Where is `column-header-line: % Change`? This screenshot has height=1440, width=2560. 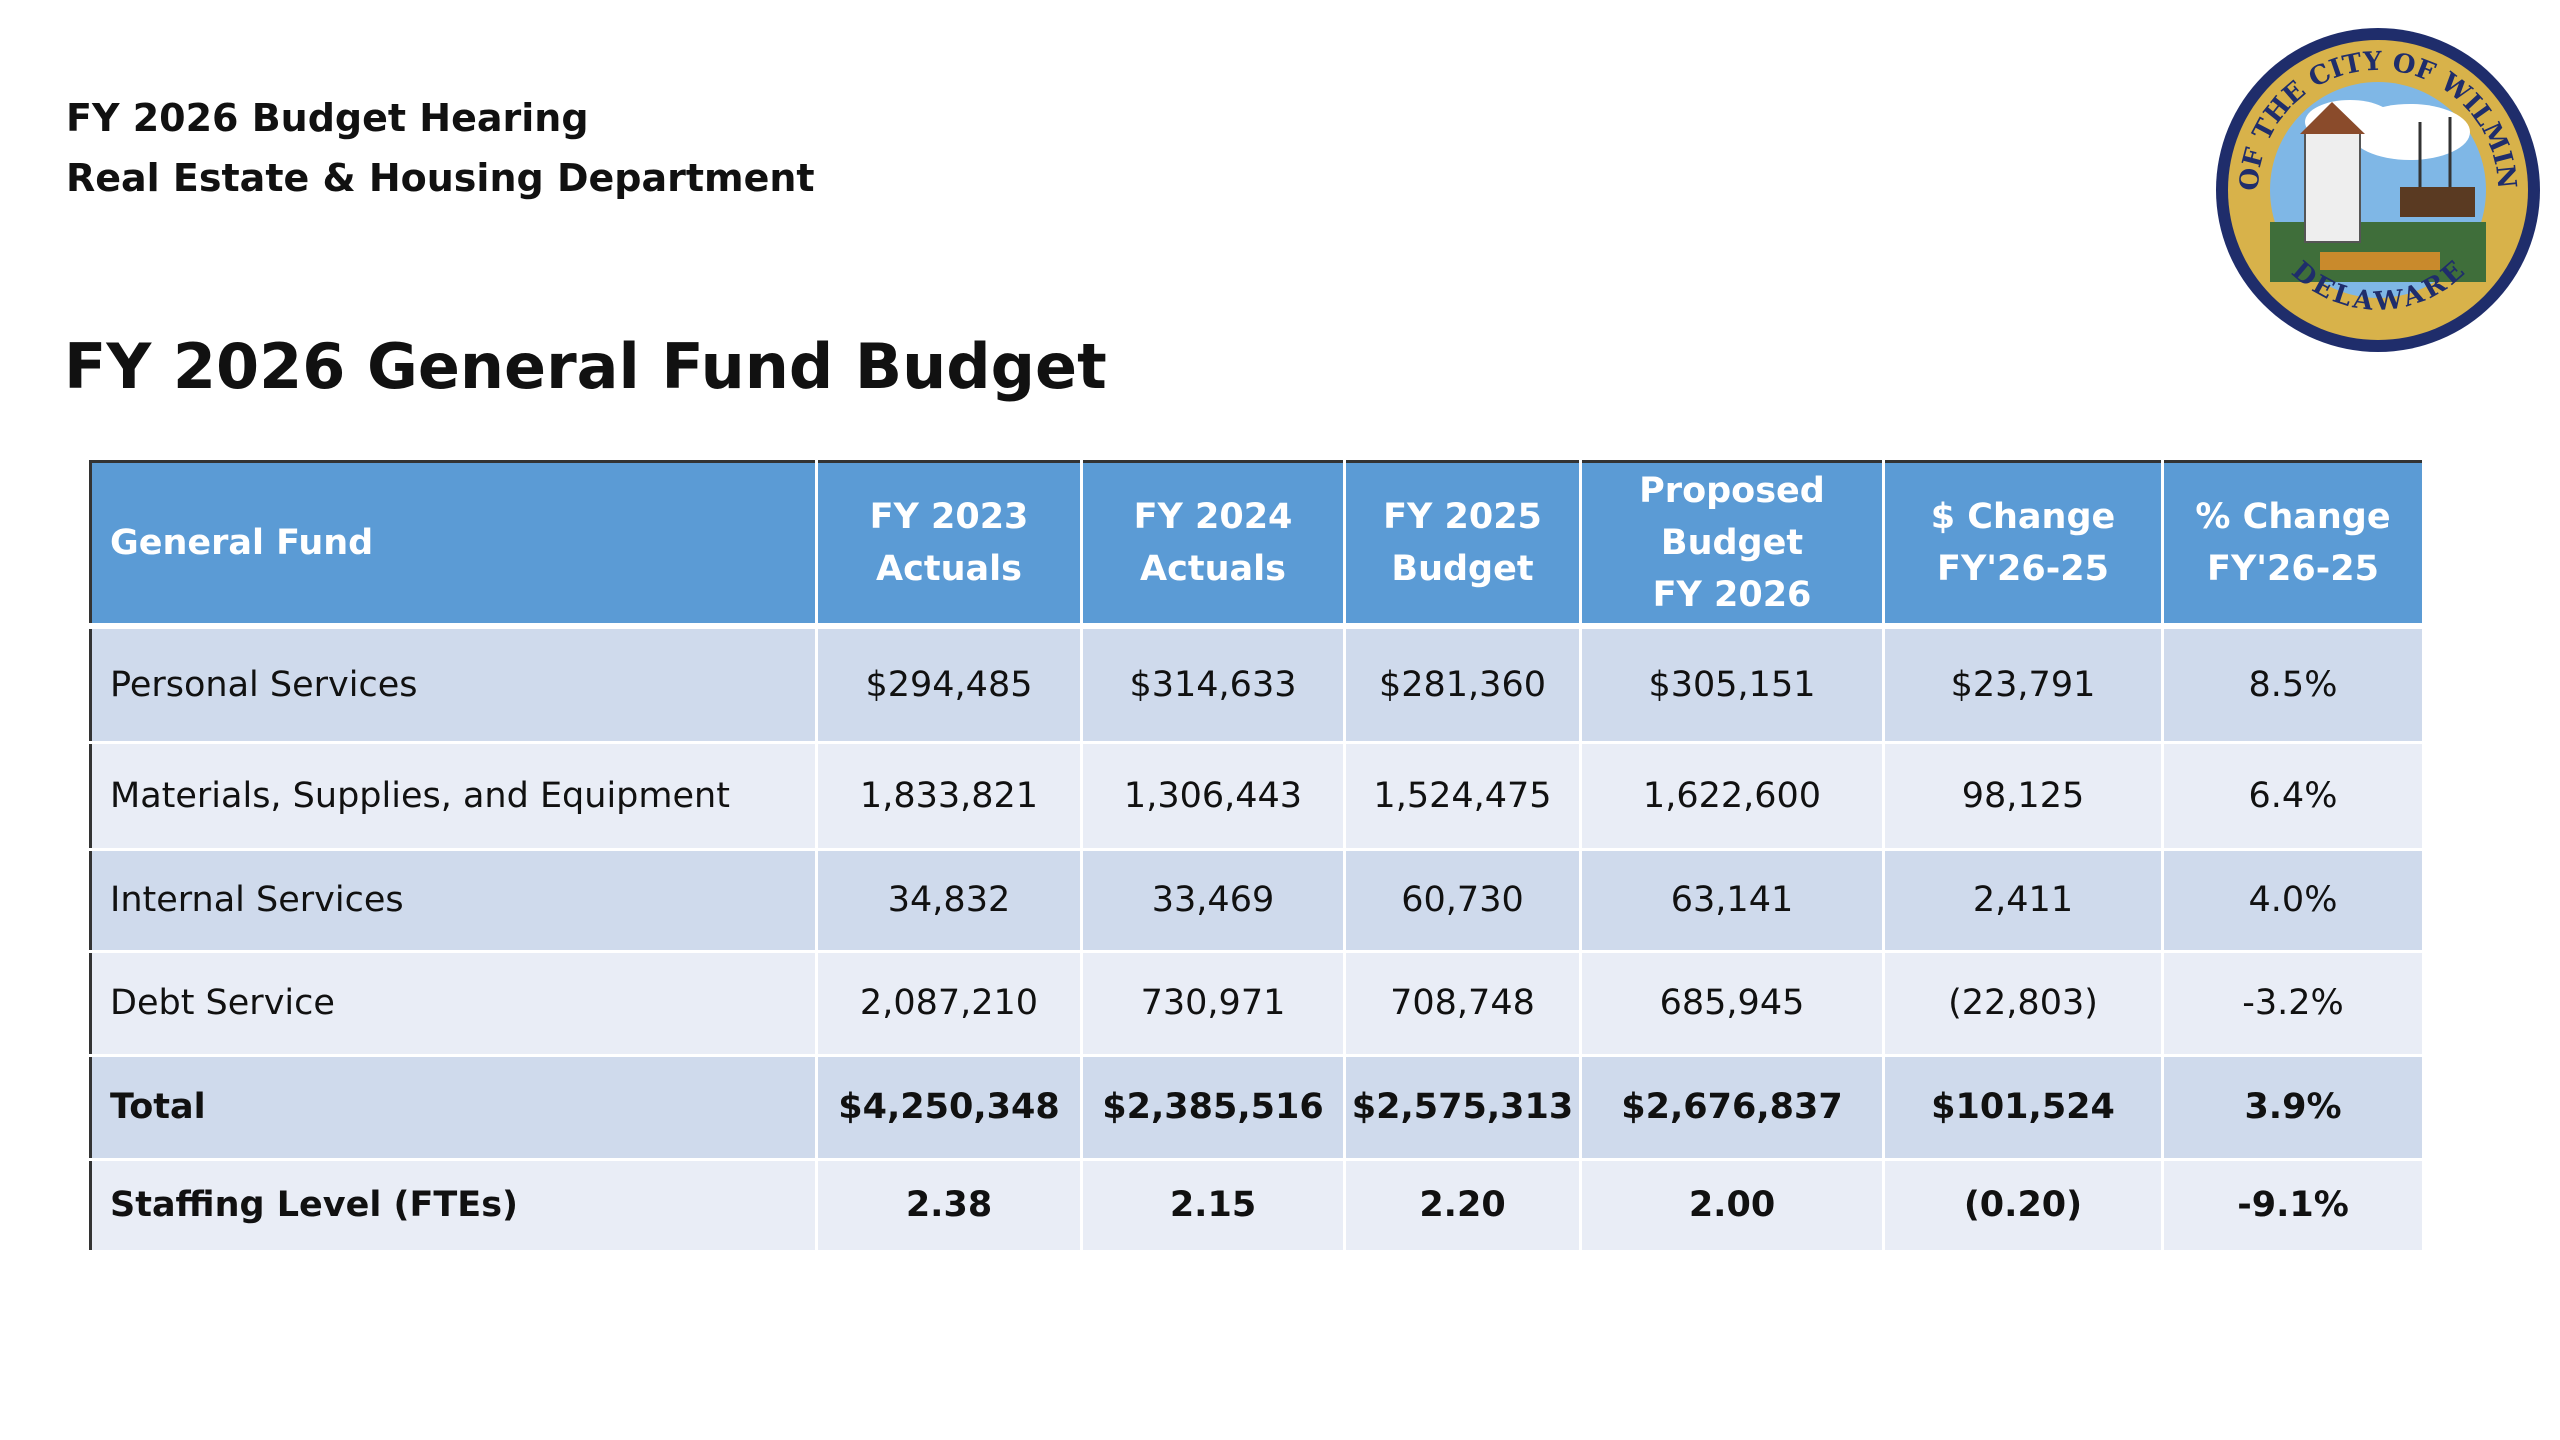
column-header-line: % Change is located at coordinates (2293, 517).